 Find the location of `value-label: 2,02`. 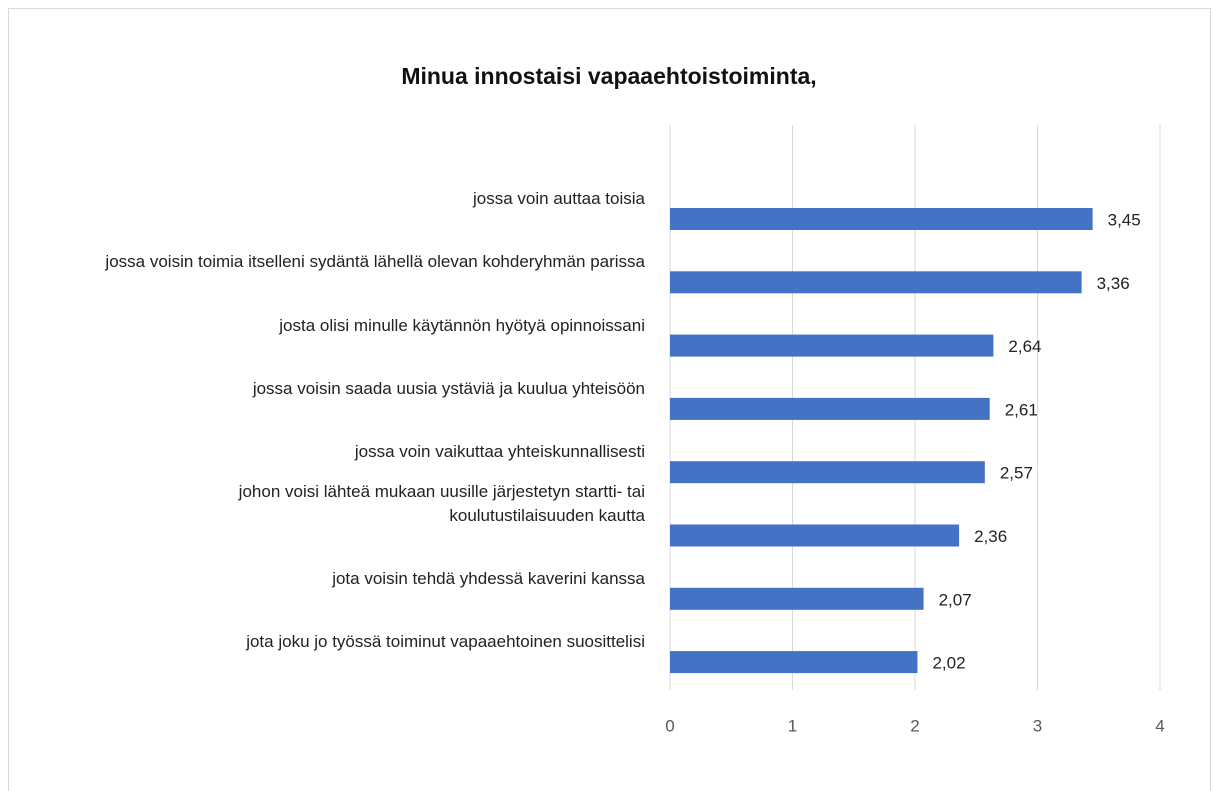

value-label: 2,02 is located at coordinates (948, 663).